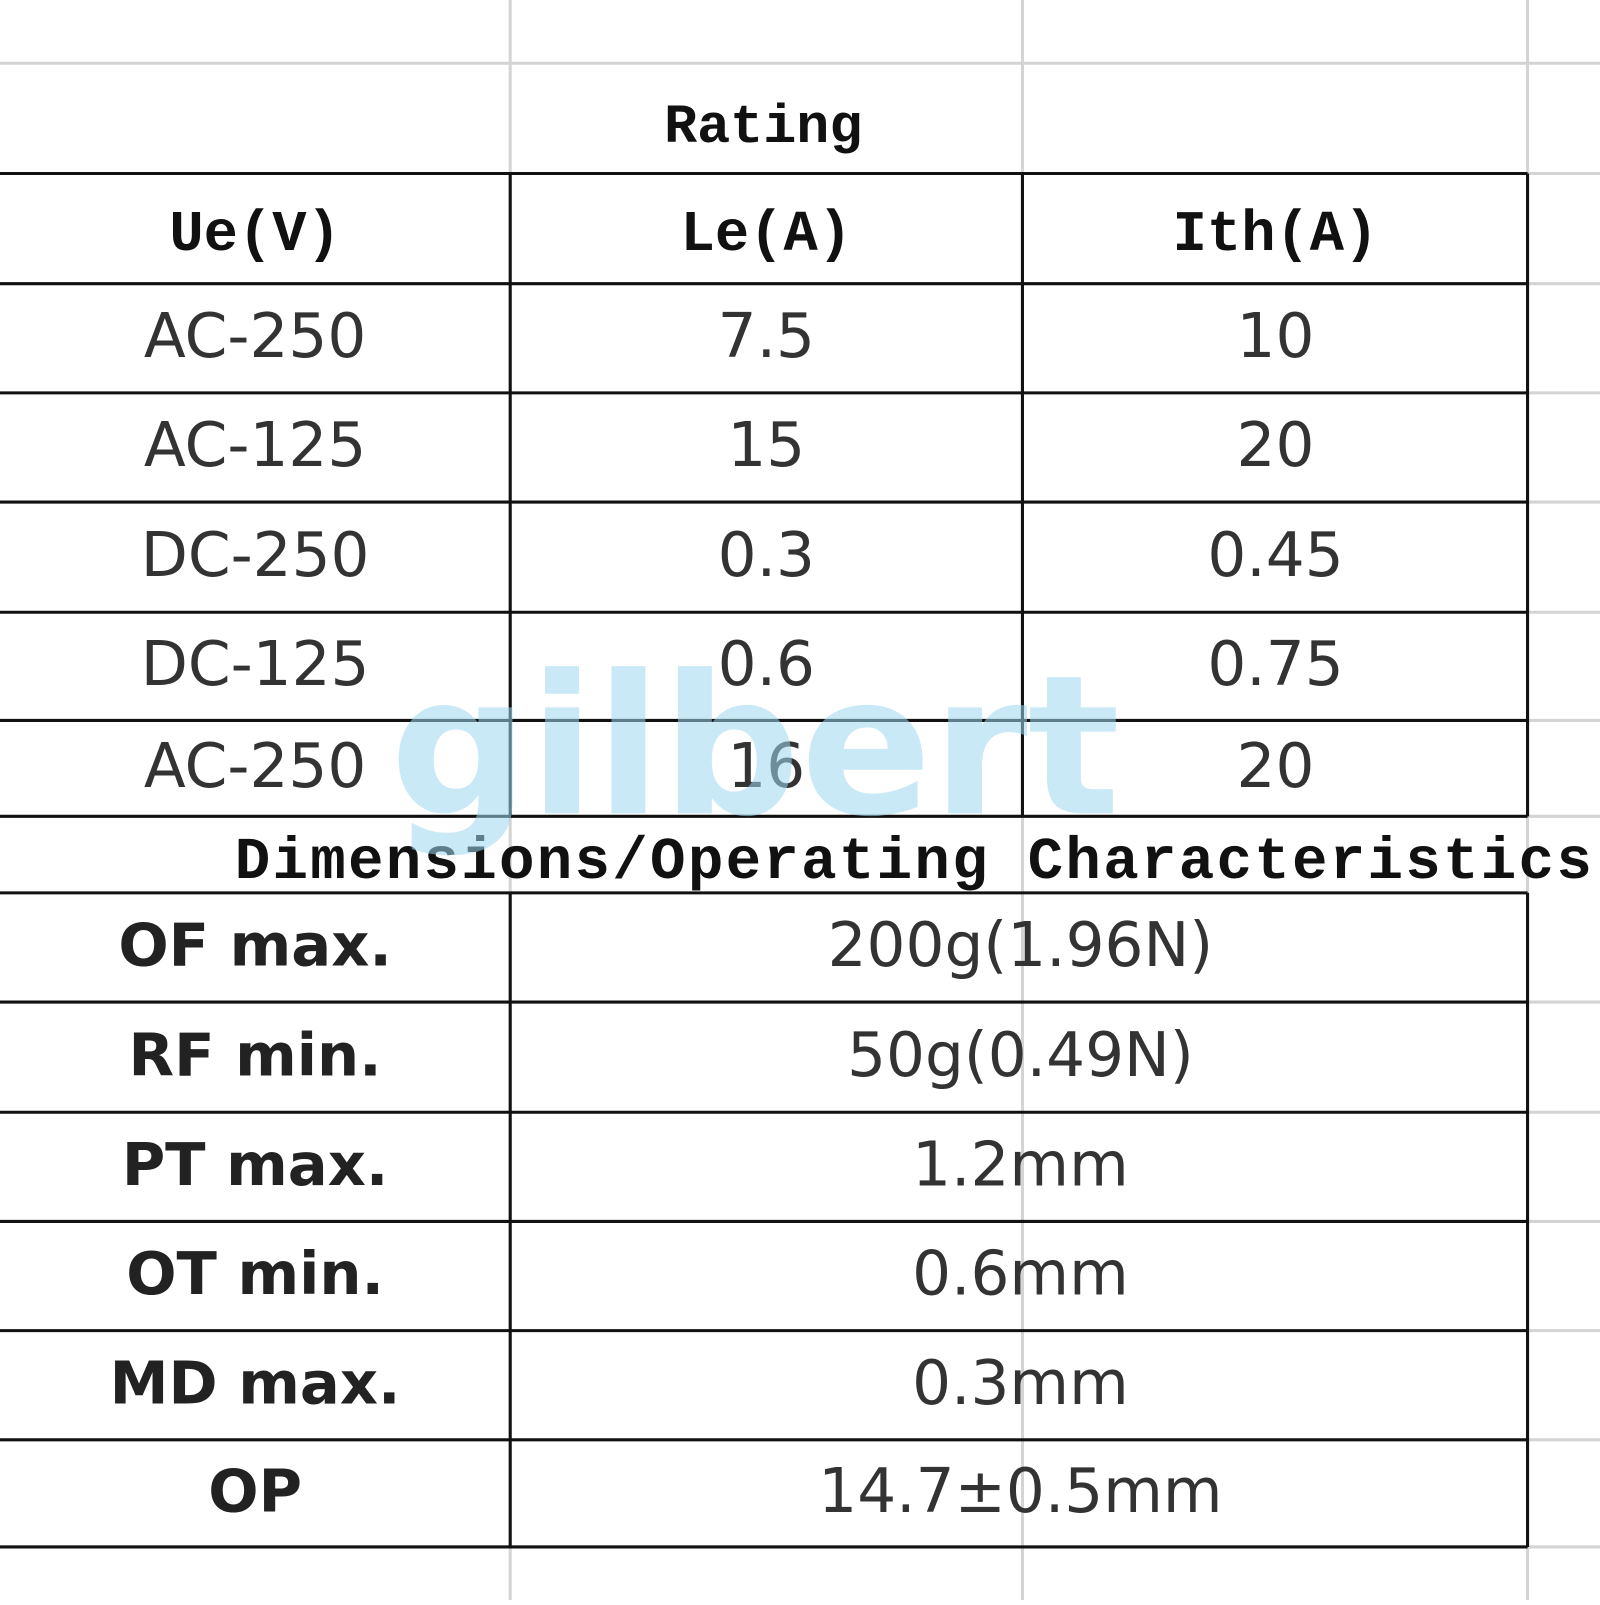  Describe the element at coordinates (766, 555) in the screenshot. I see `cell: 0.3` at that location.